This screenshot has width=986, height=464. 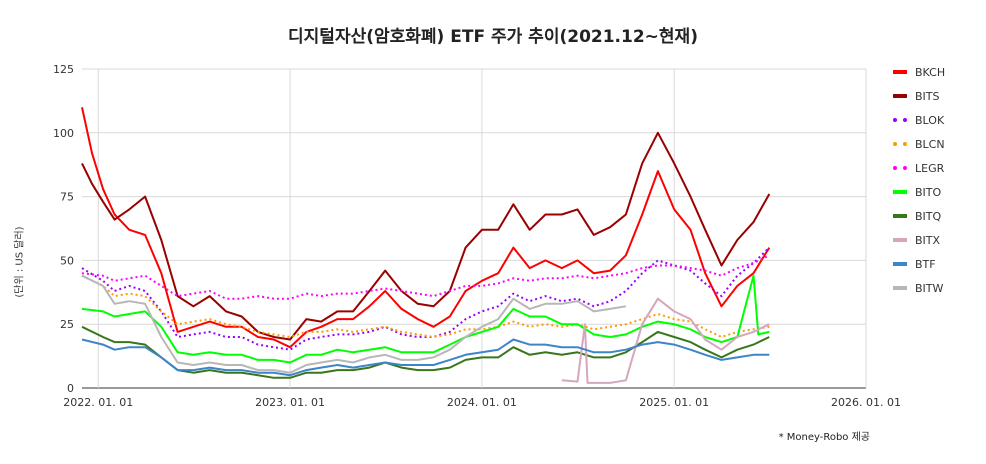 I want to click on series-line-btf, so click(x=425, y=357).